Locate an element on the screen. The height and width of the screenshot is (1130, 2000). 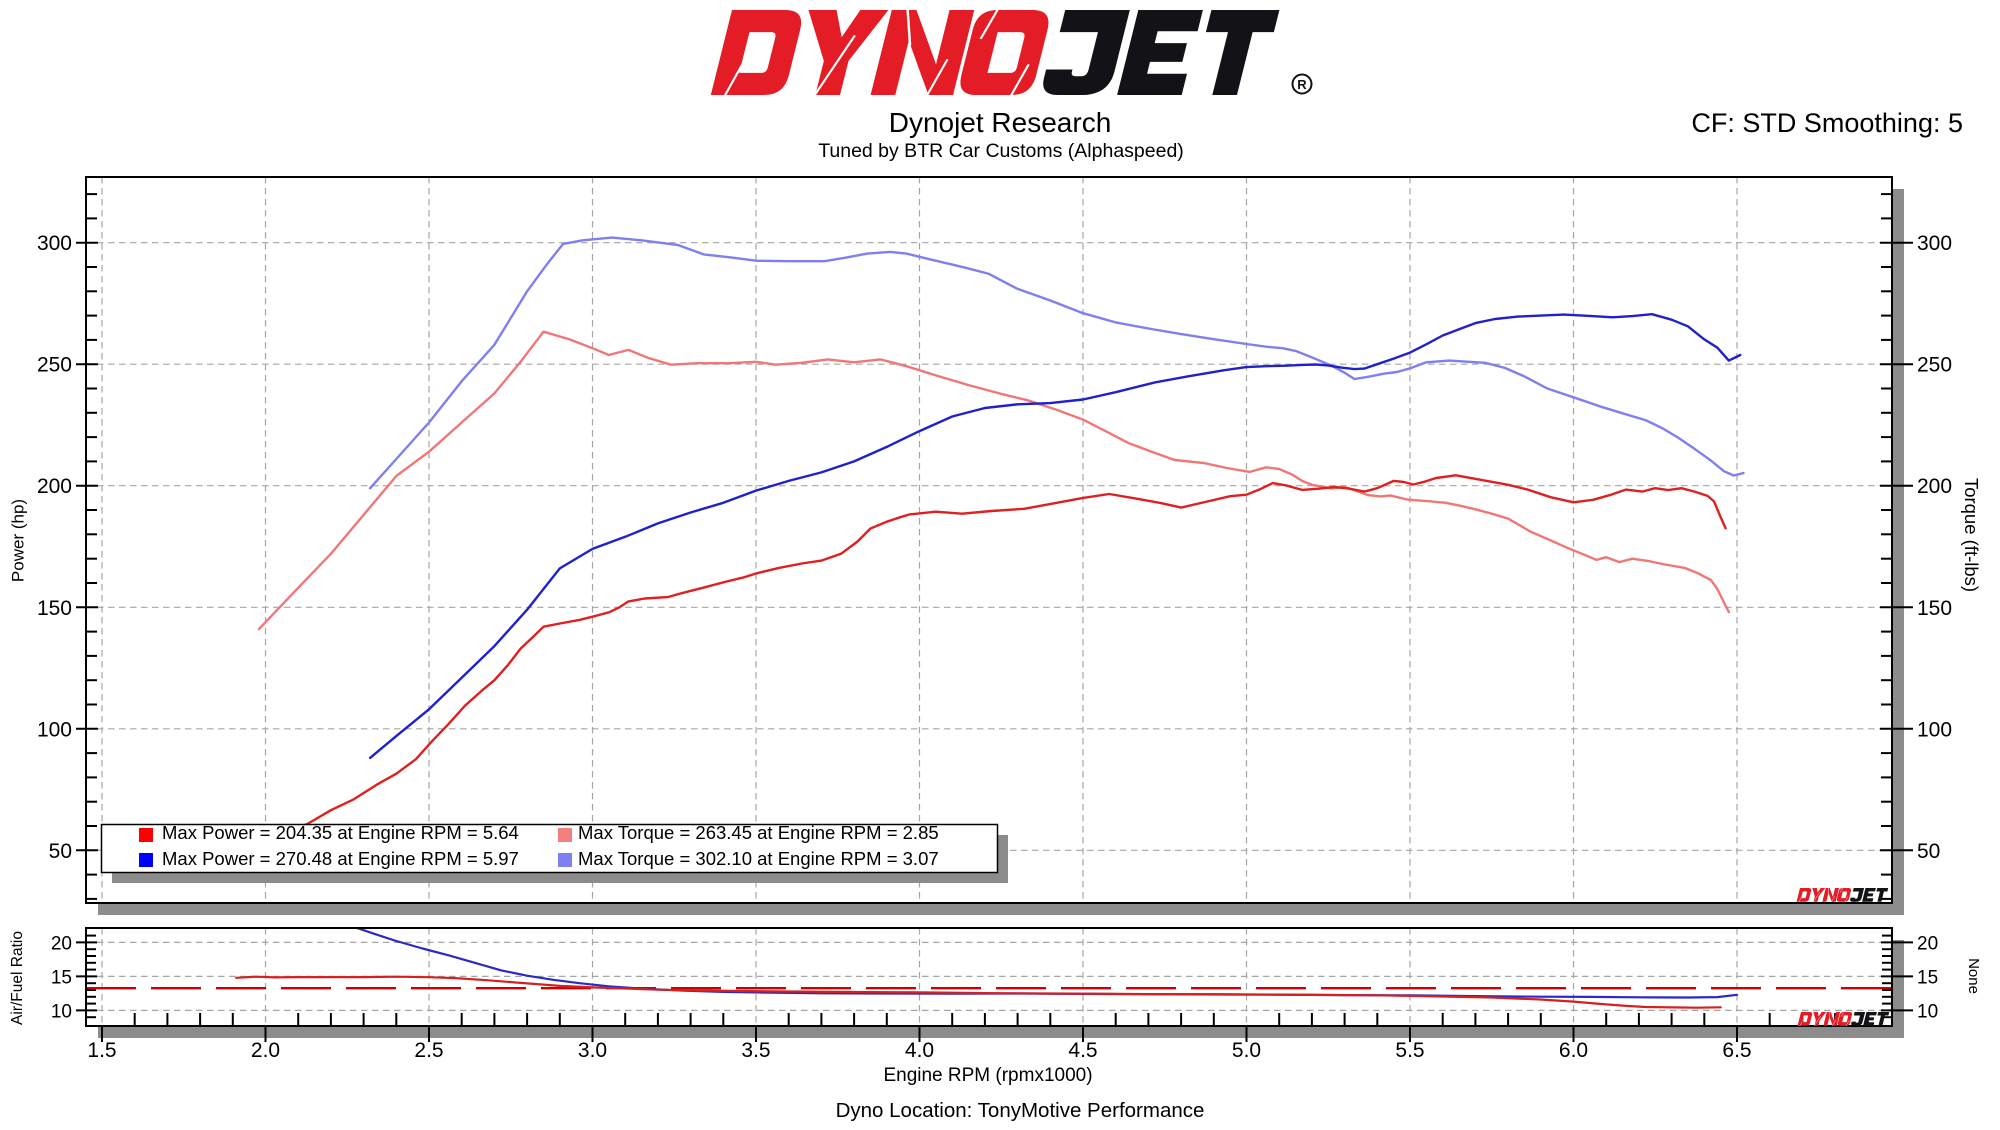
svg-text: Dynojet Research is located at coordinates (1000, 122).